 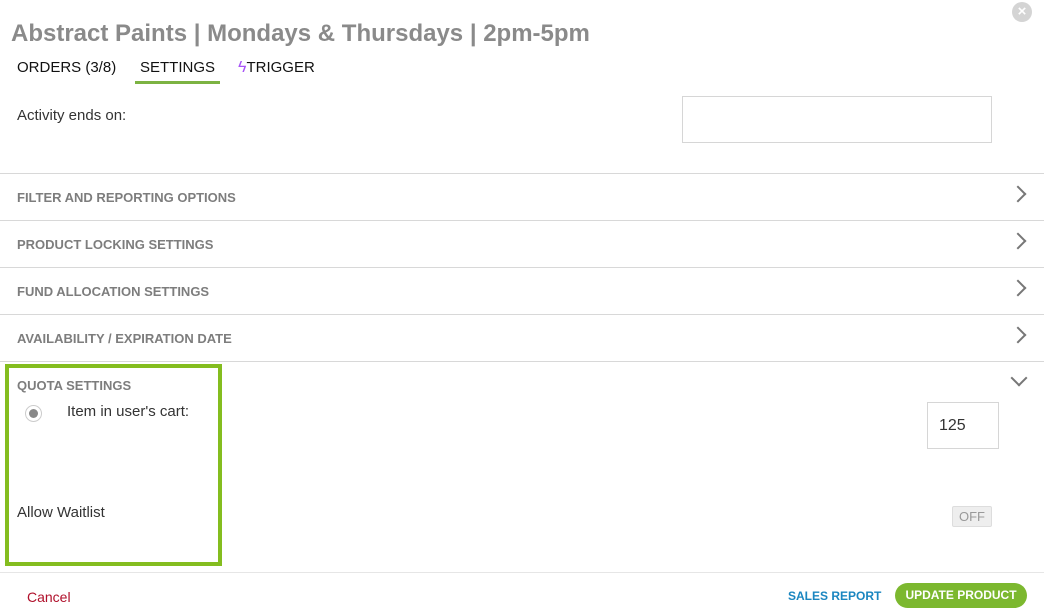 I want to click on highlight-box, so click(x=113, y=465).